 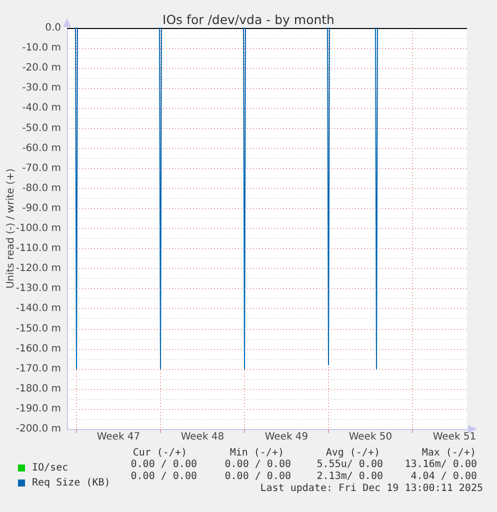 What do you see at coordinates (454, 437) in the screenshot?
I see `x-tick-label: Week 51` at bounding box center [454, 437].